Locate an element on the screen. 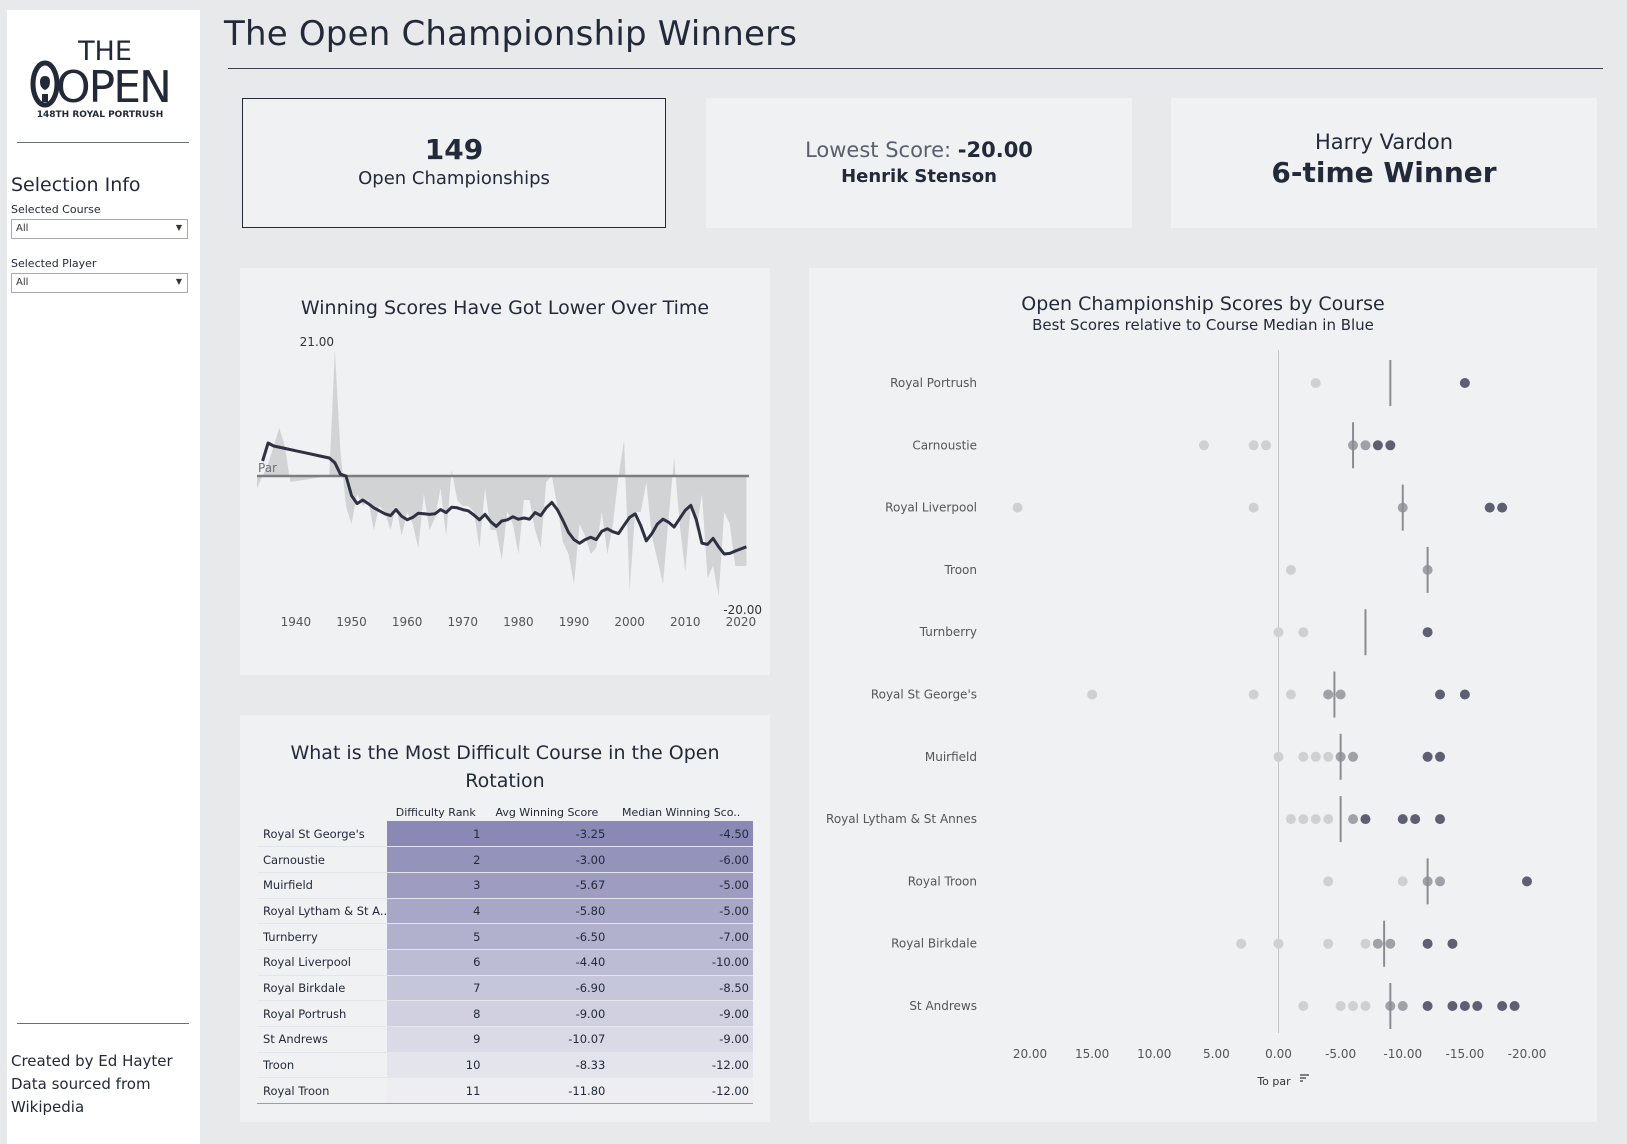 This screenshot has height=1144, width=1627. cell-course: Muirfield is located at coordinates (322, 885).